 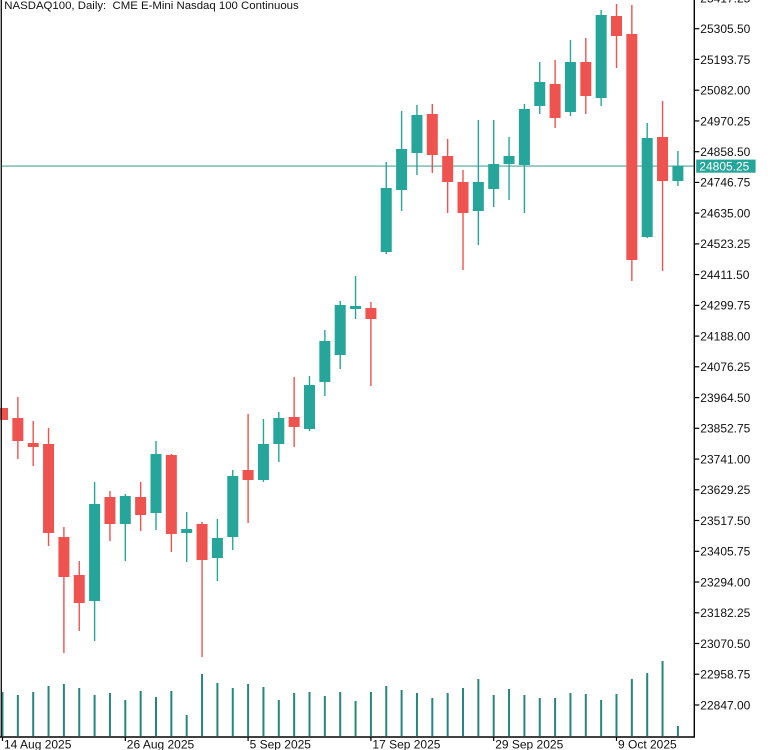 I want to click on svg-text: 24970.25, so click(x=725, y=121).